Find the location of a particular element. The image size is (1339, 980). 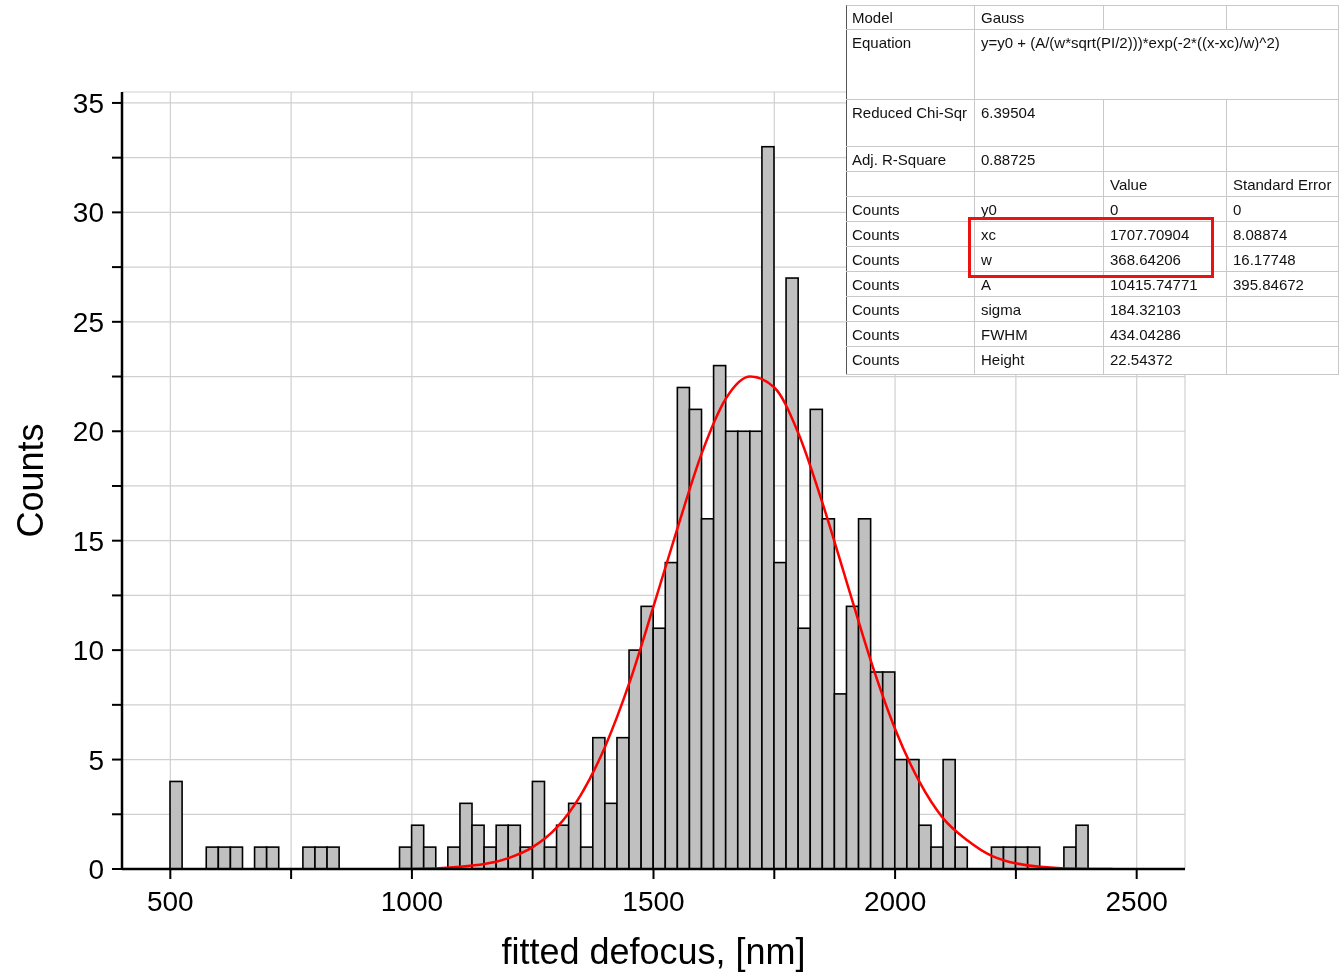

annotation: xc is located at coordinates (989, 234).